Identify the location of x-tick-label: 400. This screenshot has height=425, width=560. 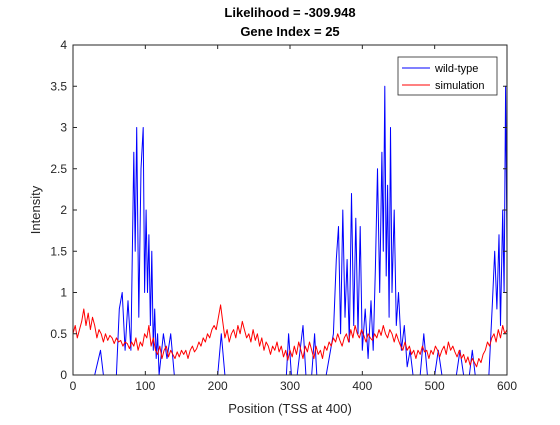
(362, 386).